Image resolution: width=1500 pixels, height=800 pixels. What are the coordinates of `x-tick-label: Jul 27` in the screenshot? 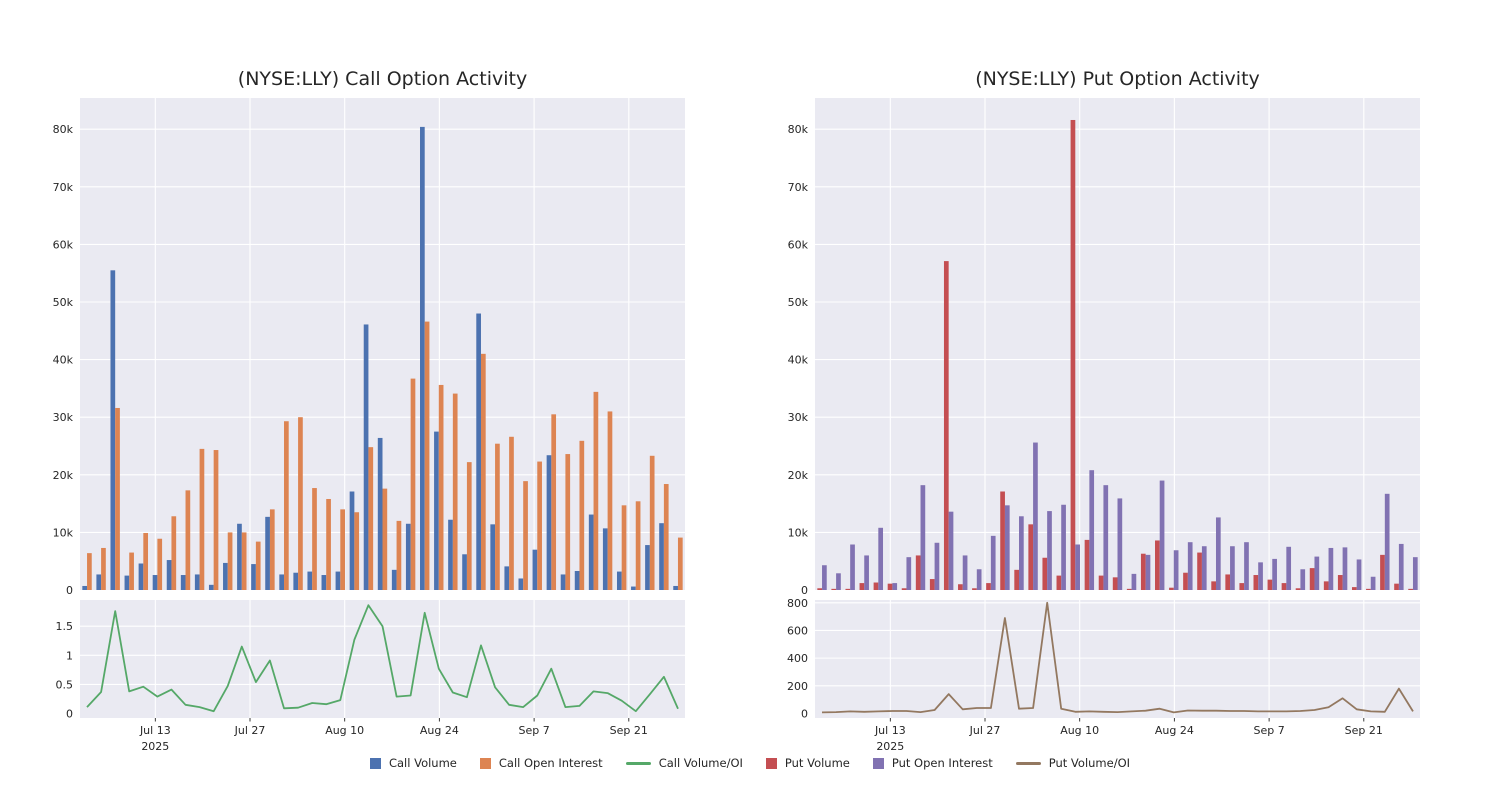 It's located at (250, 730).